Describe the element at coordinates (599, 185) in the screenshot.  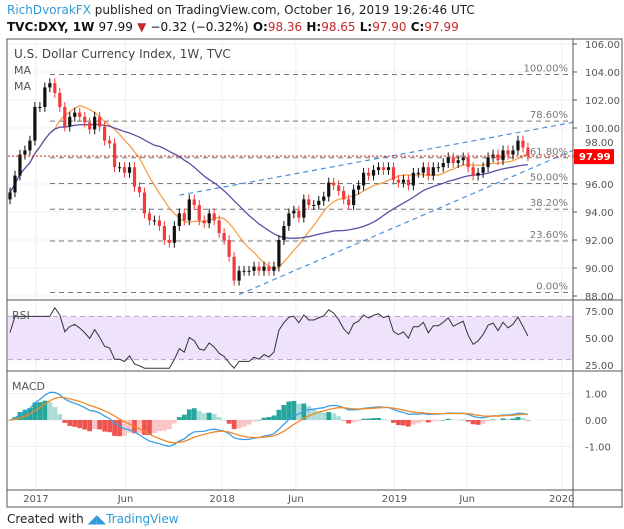
I see `price-axis-label: 96.00` at that location.